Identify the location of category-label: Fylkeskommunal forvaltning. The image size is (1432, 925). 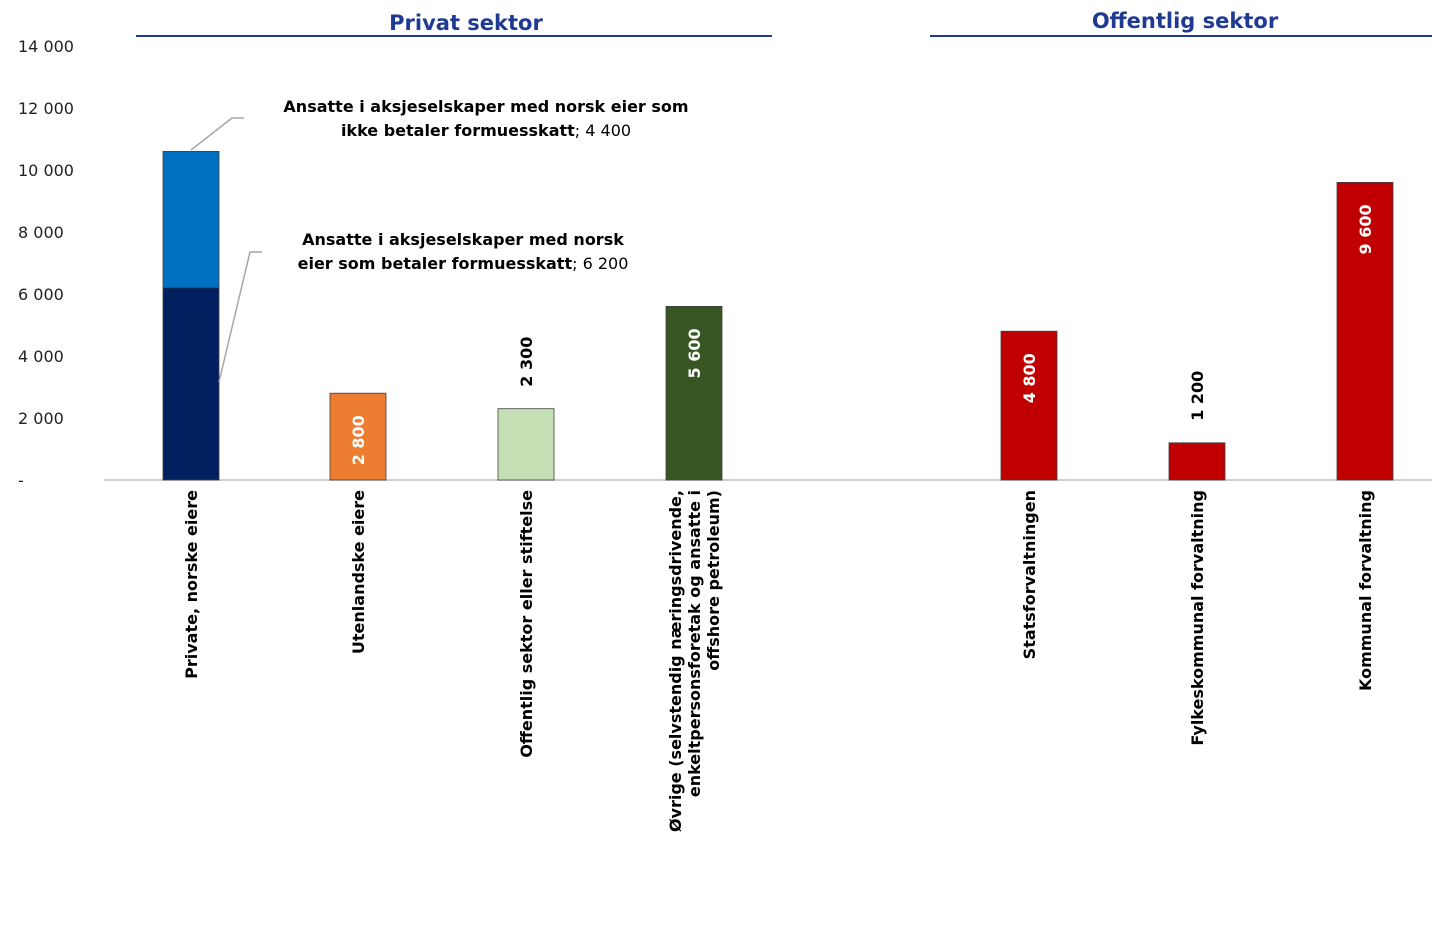
(1197, 618).